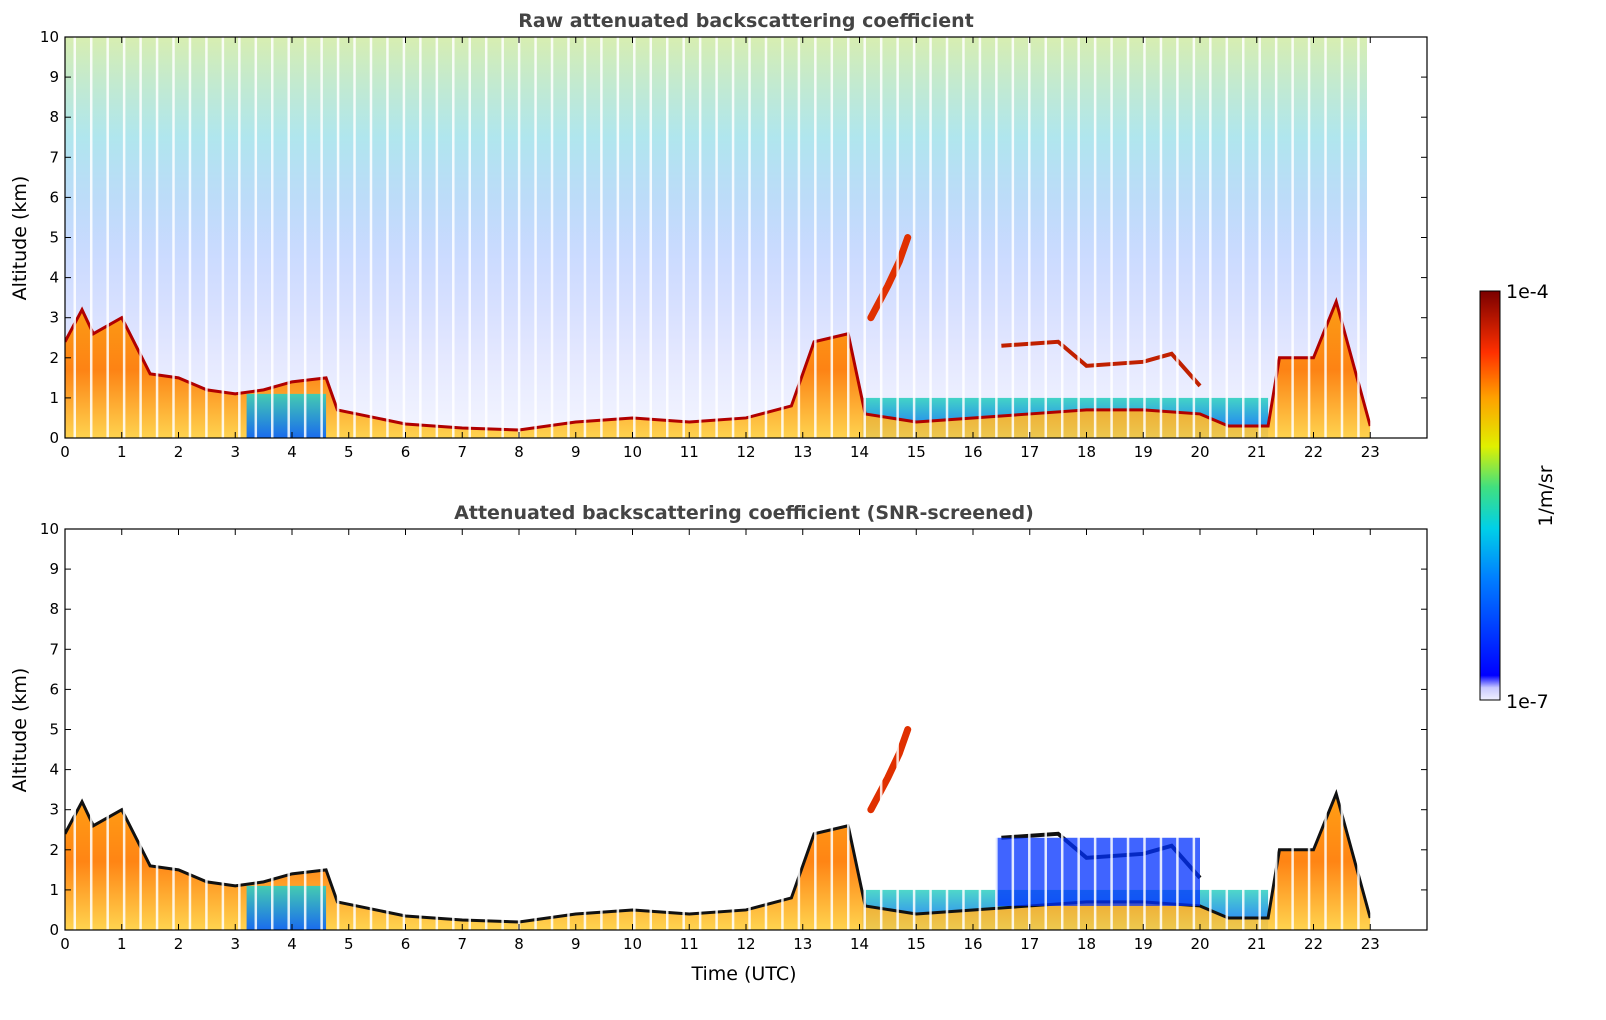 The image size is (1606, 1020). Describe the element at coordinates (406, 452) in the screenshot. I see `x-tick-label: 6` at that location.